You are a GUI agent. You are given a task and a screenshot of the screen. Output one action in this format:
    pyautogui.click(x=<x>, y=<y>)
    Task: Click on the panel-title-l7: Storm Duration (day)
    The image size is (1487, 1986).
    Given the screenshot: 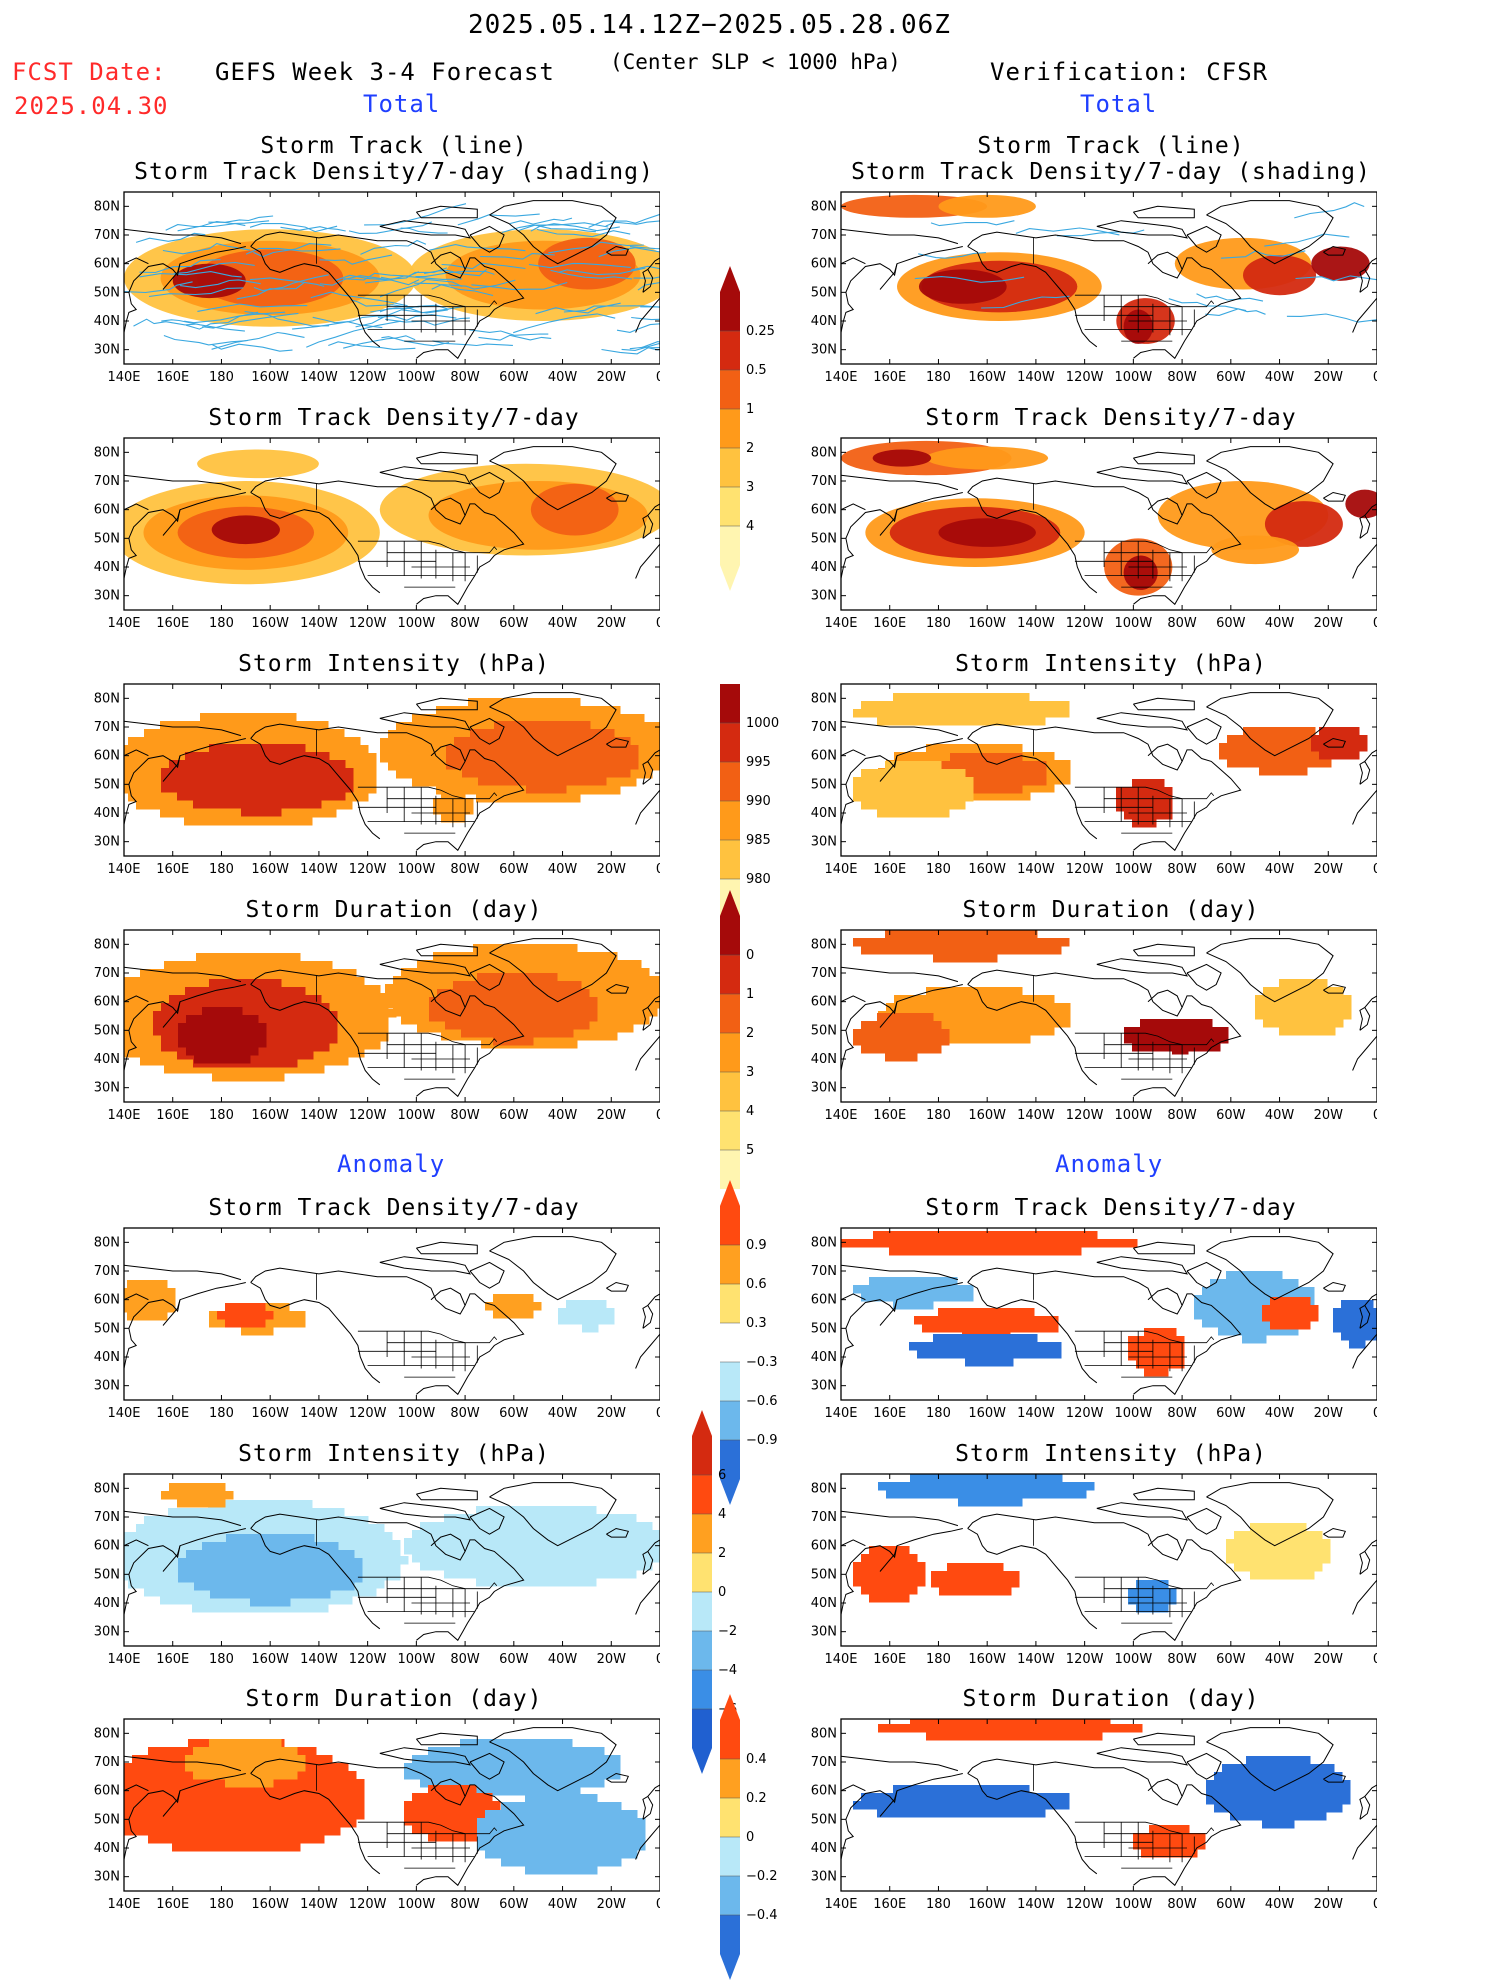 What is the action you would take?
    pyautogui.click(x=394, y=1699)
    